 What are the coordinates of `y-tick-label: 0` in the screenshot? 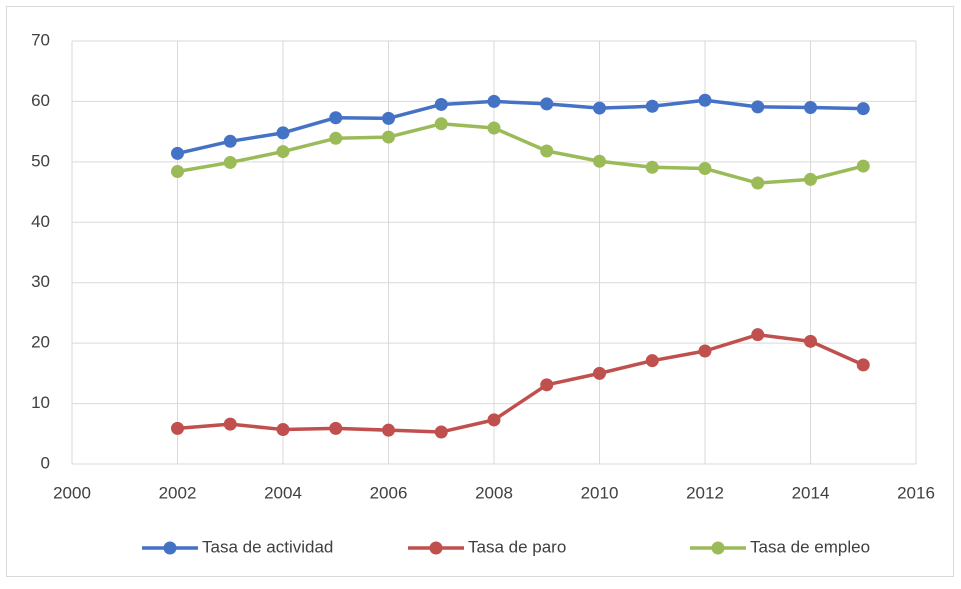 It's located at (45, 462).